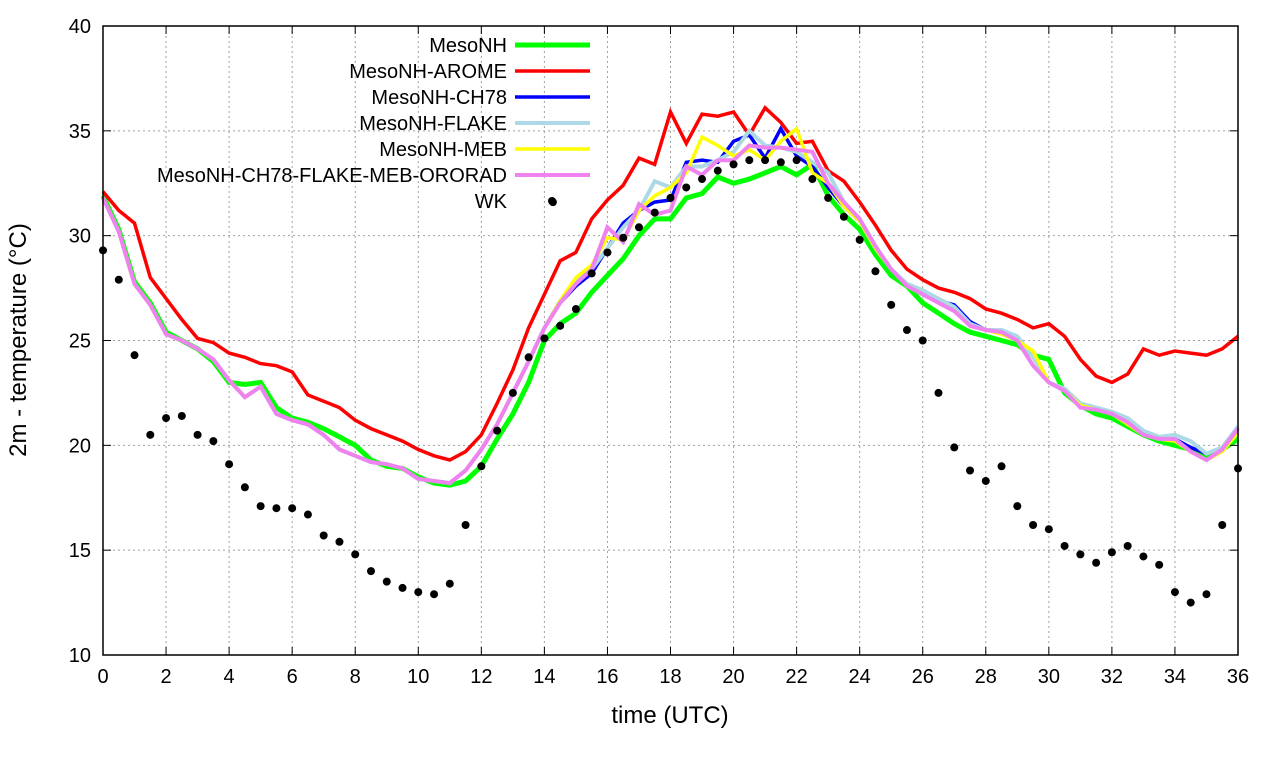  I want to click on x-tick-label: 14, so click(544, 677).